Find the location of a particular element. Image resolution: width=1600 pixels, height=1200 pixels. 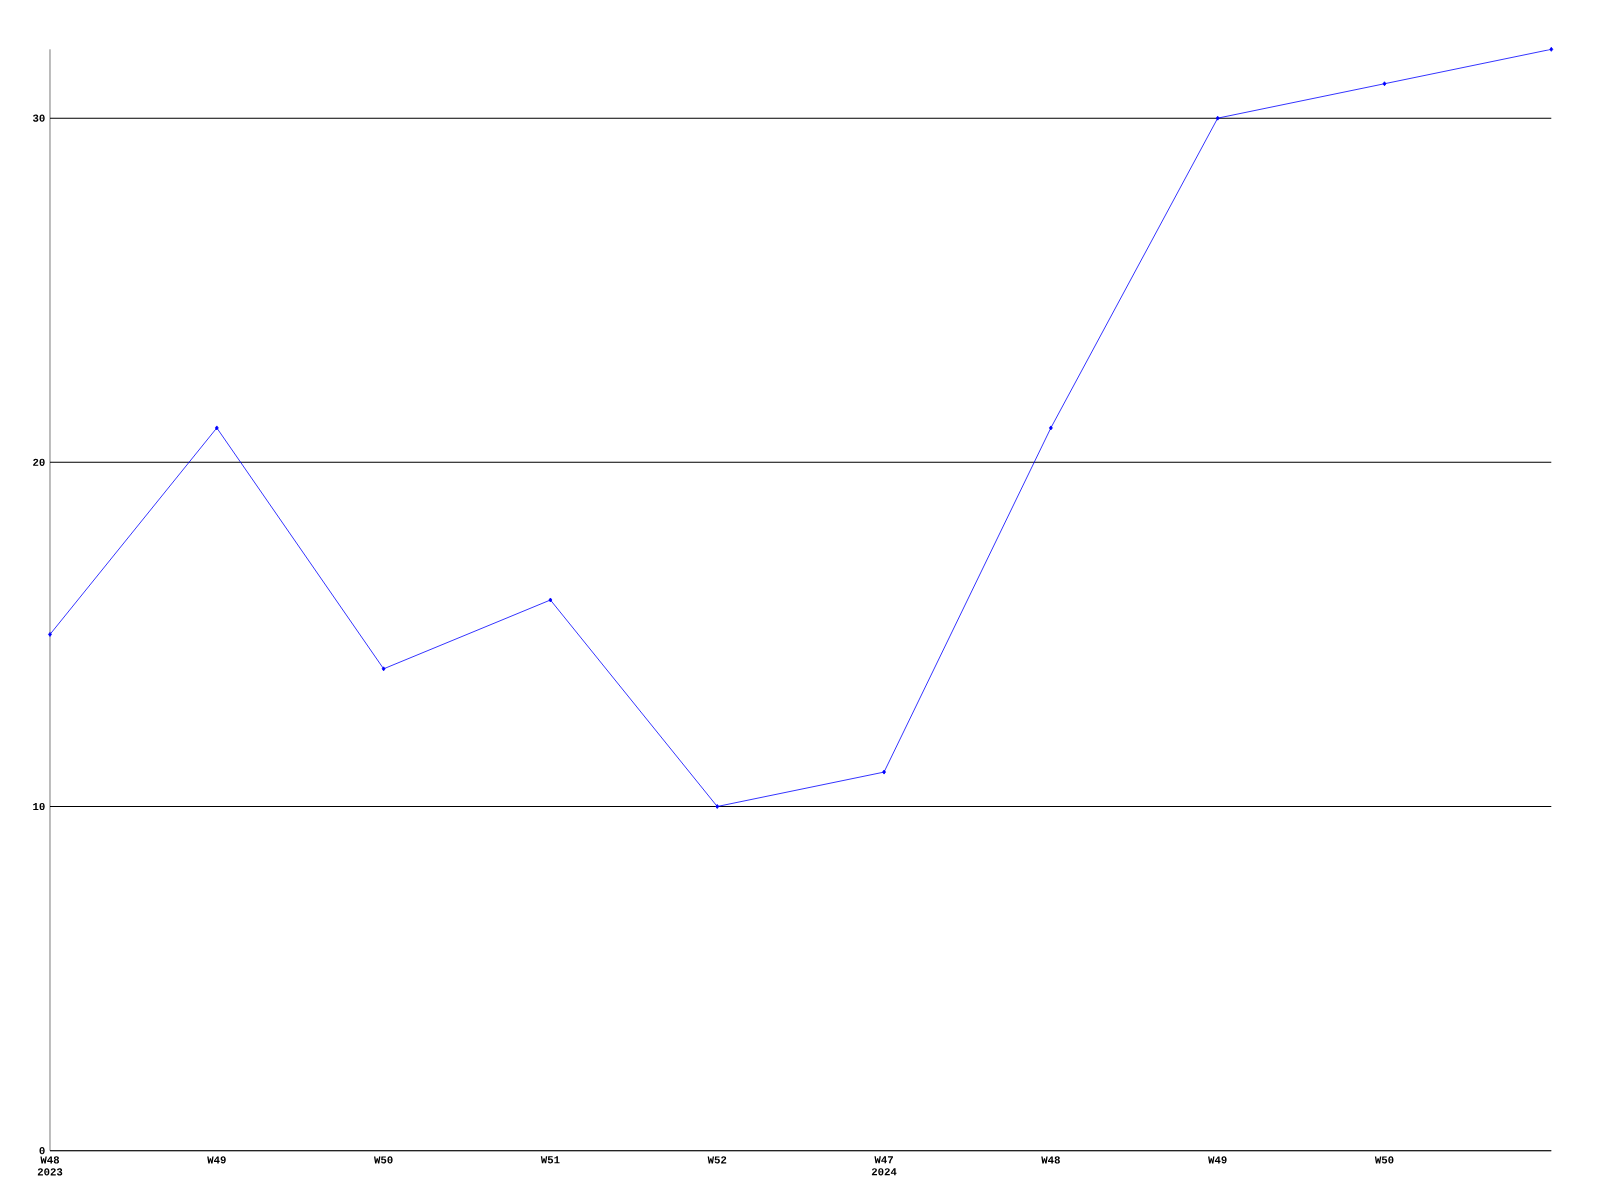

x-tick-label: W47 2024 is located at coordinates (884, 1166).